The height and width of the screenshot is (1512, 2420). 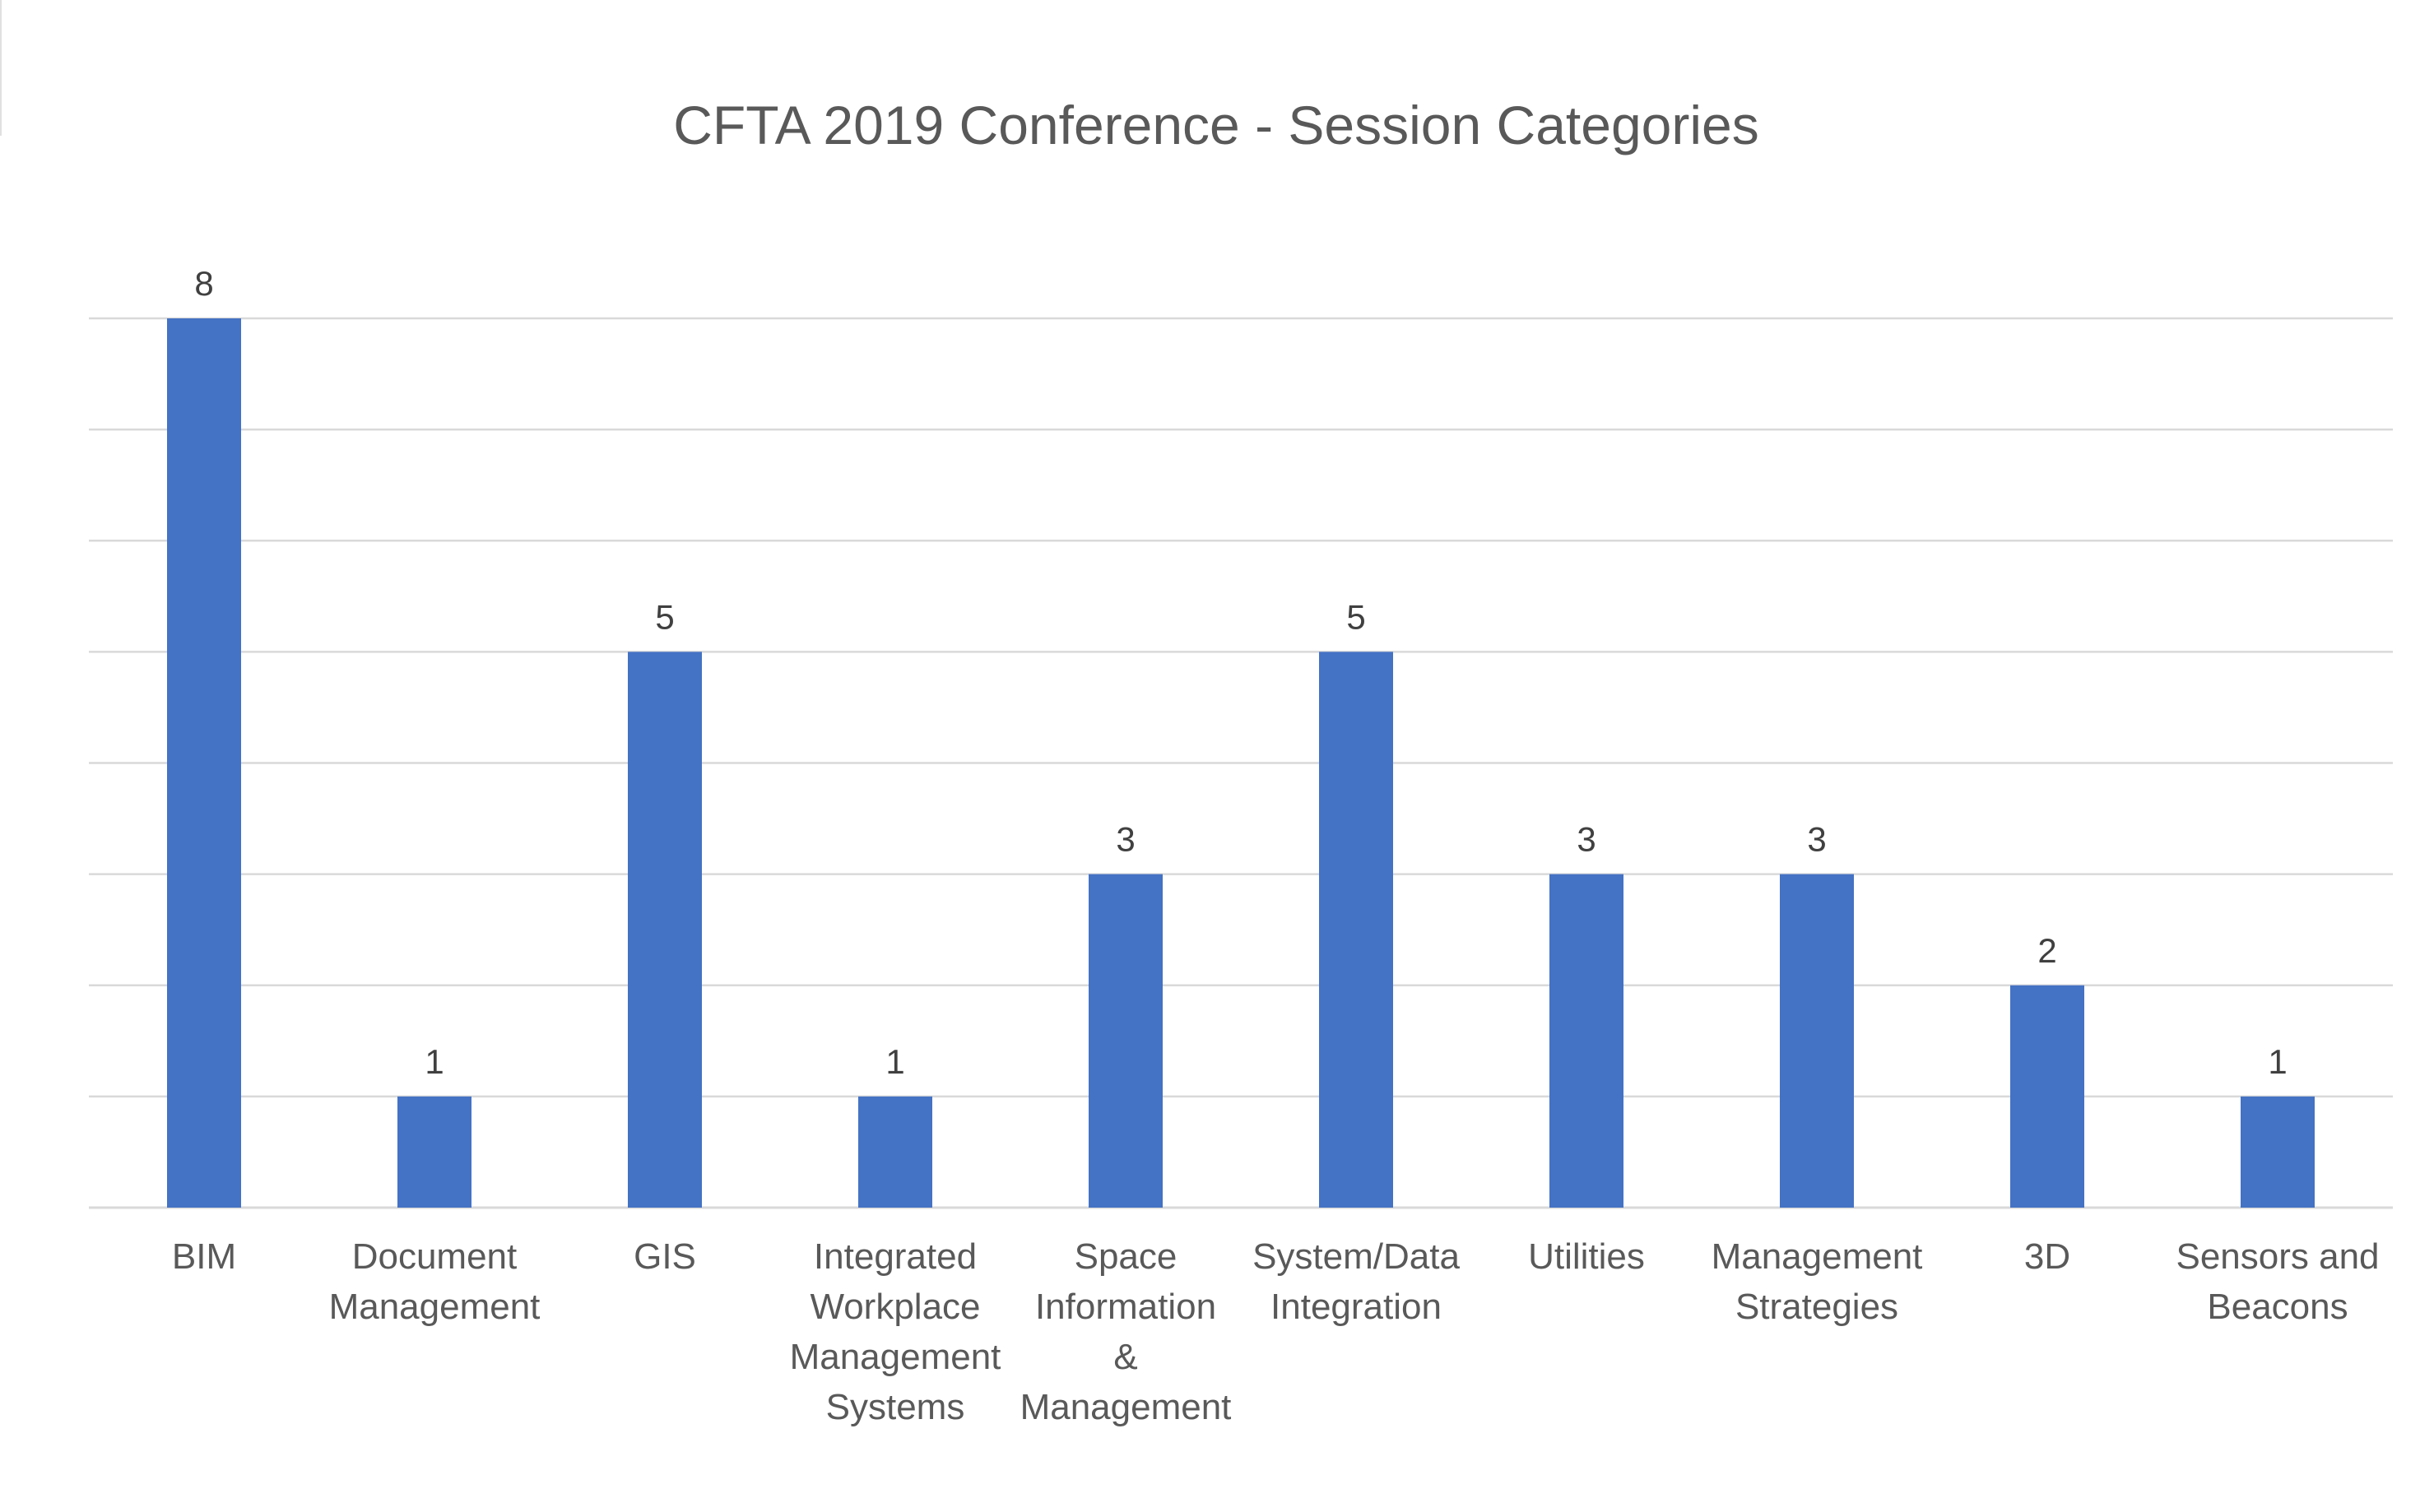 I want to click on category-tick-label-line: Integrated, so click(x=895, y=1256).